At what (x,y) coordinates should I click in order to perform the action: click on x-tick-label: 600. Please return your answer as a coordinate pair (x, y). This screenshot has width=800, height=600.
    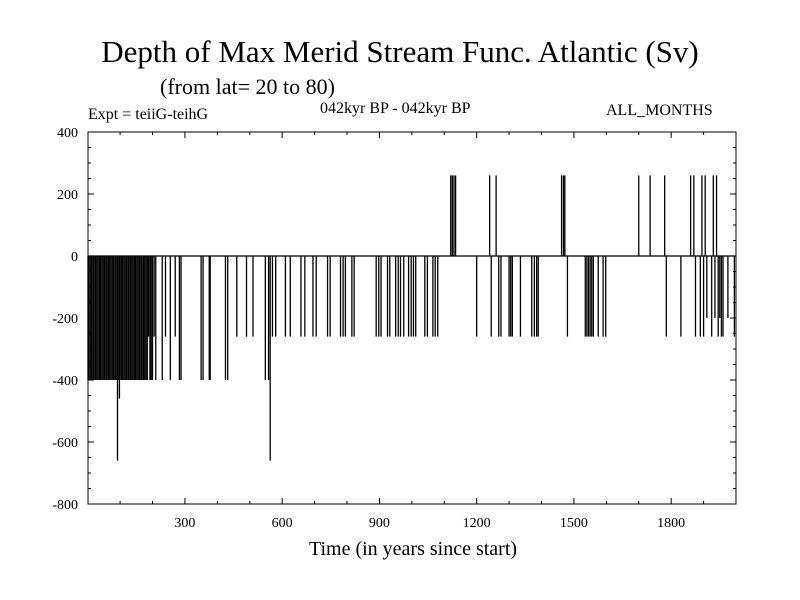
    Looking at the image, I should click on (282, 523).